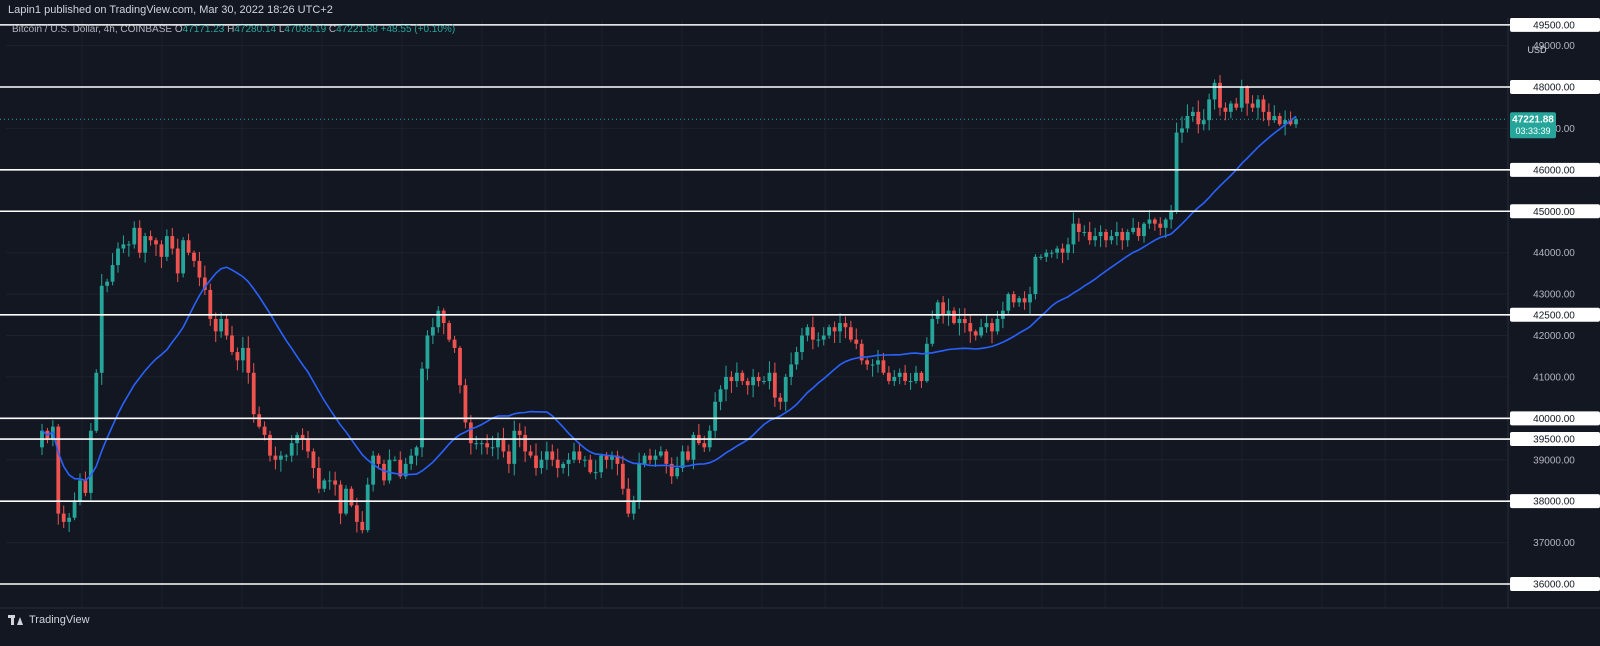 The width and height of the screenshot is (1600, 646). Describe the element at coordinates (231, 29) in the screenshot. I see `legend-high-label: H` at that location.